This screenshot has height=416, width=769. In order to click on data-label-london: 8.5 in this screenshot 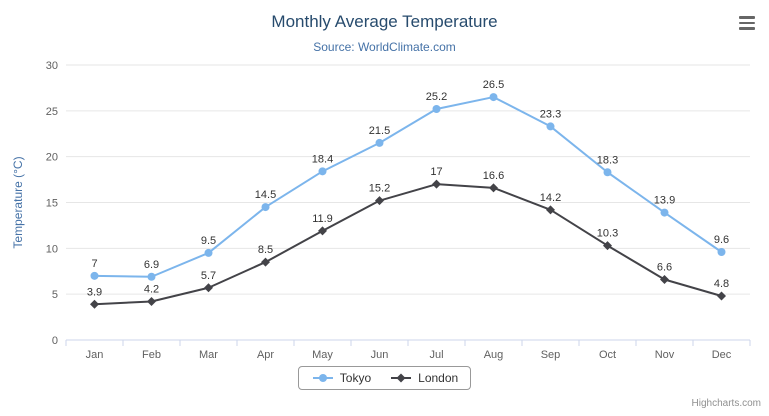, I will do `click(265, 250)`.